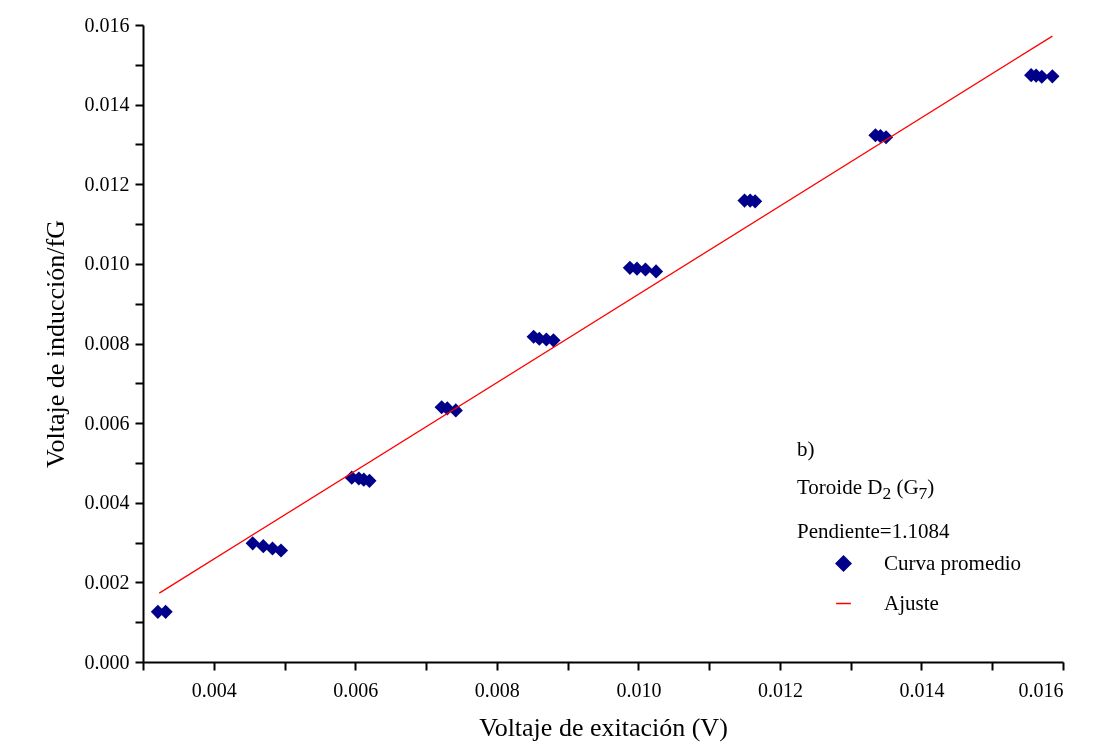  What do you see at coordinates (107, 422) in the screenshot?
I see `y-tick-label: 0.006` at bounding box center [107, 422].